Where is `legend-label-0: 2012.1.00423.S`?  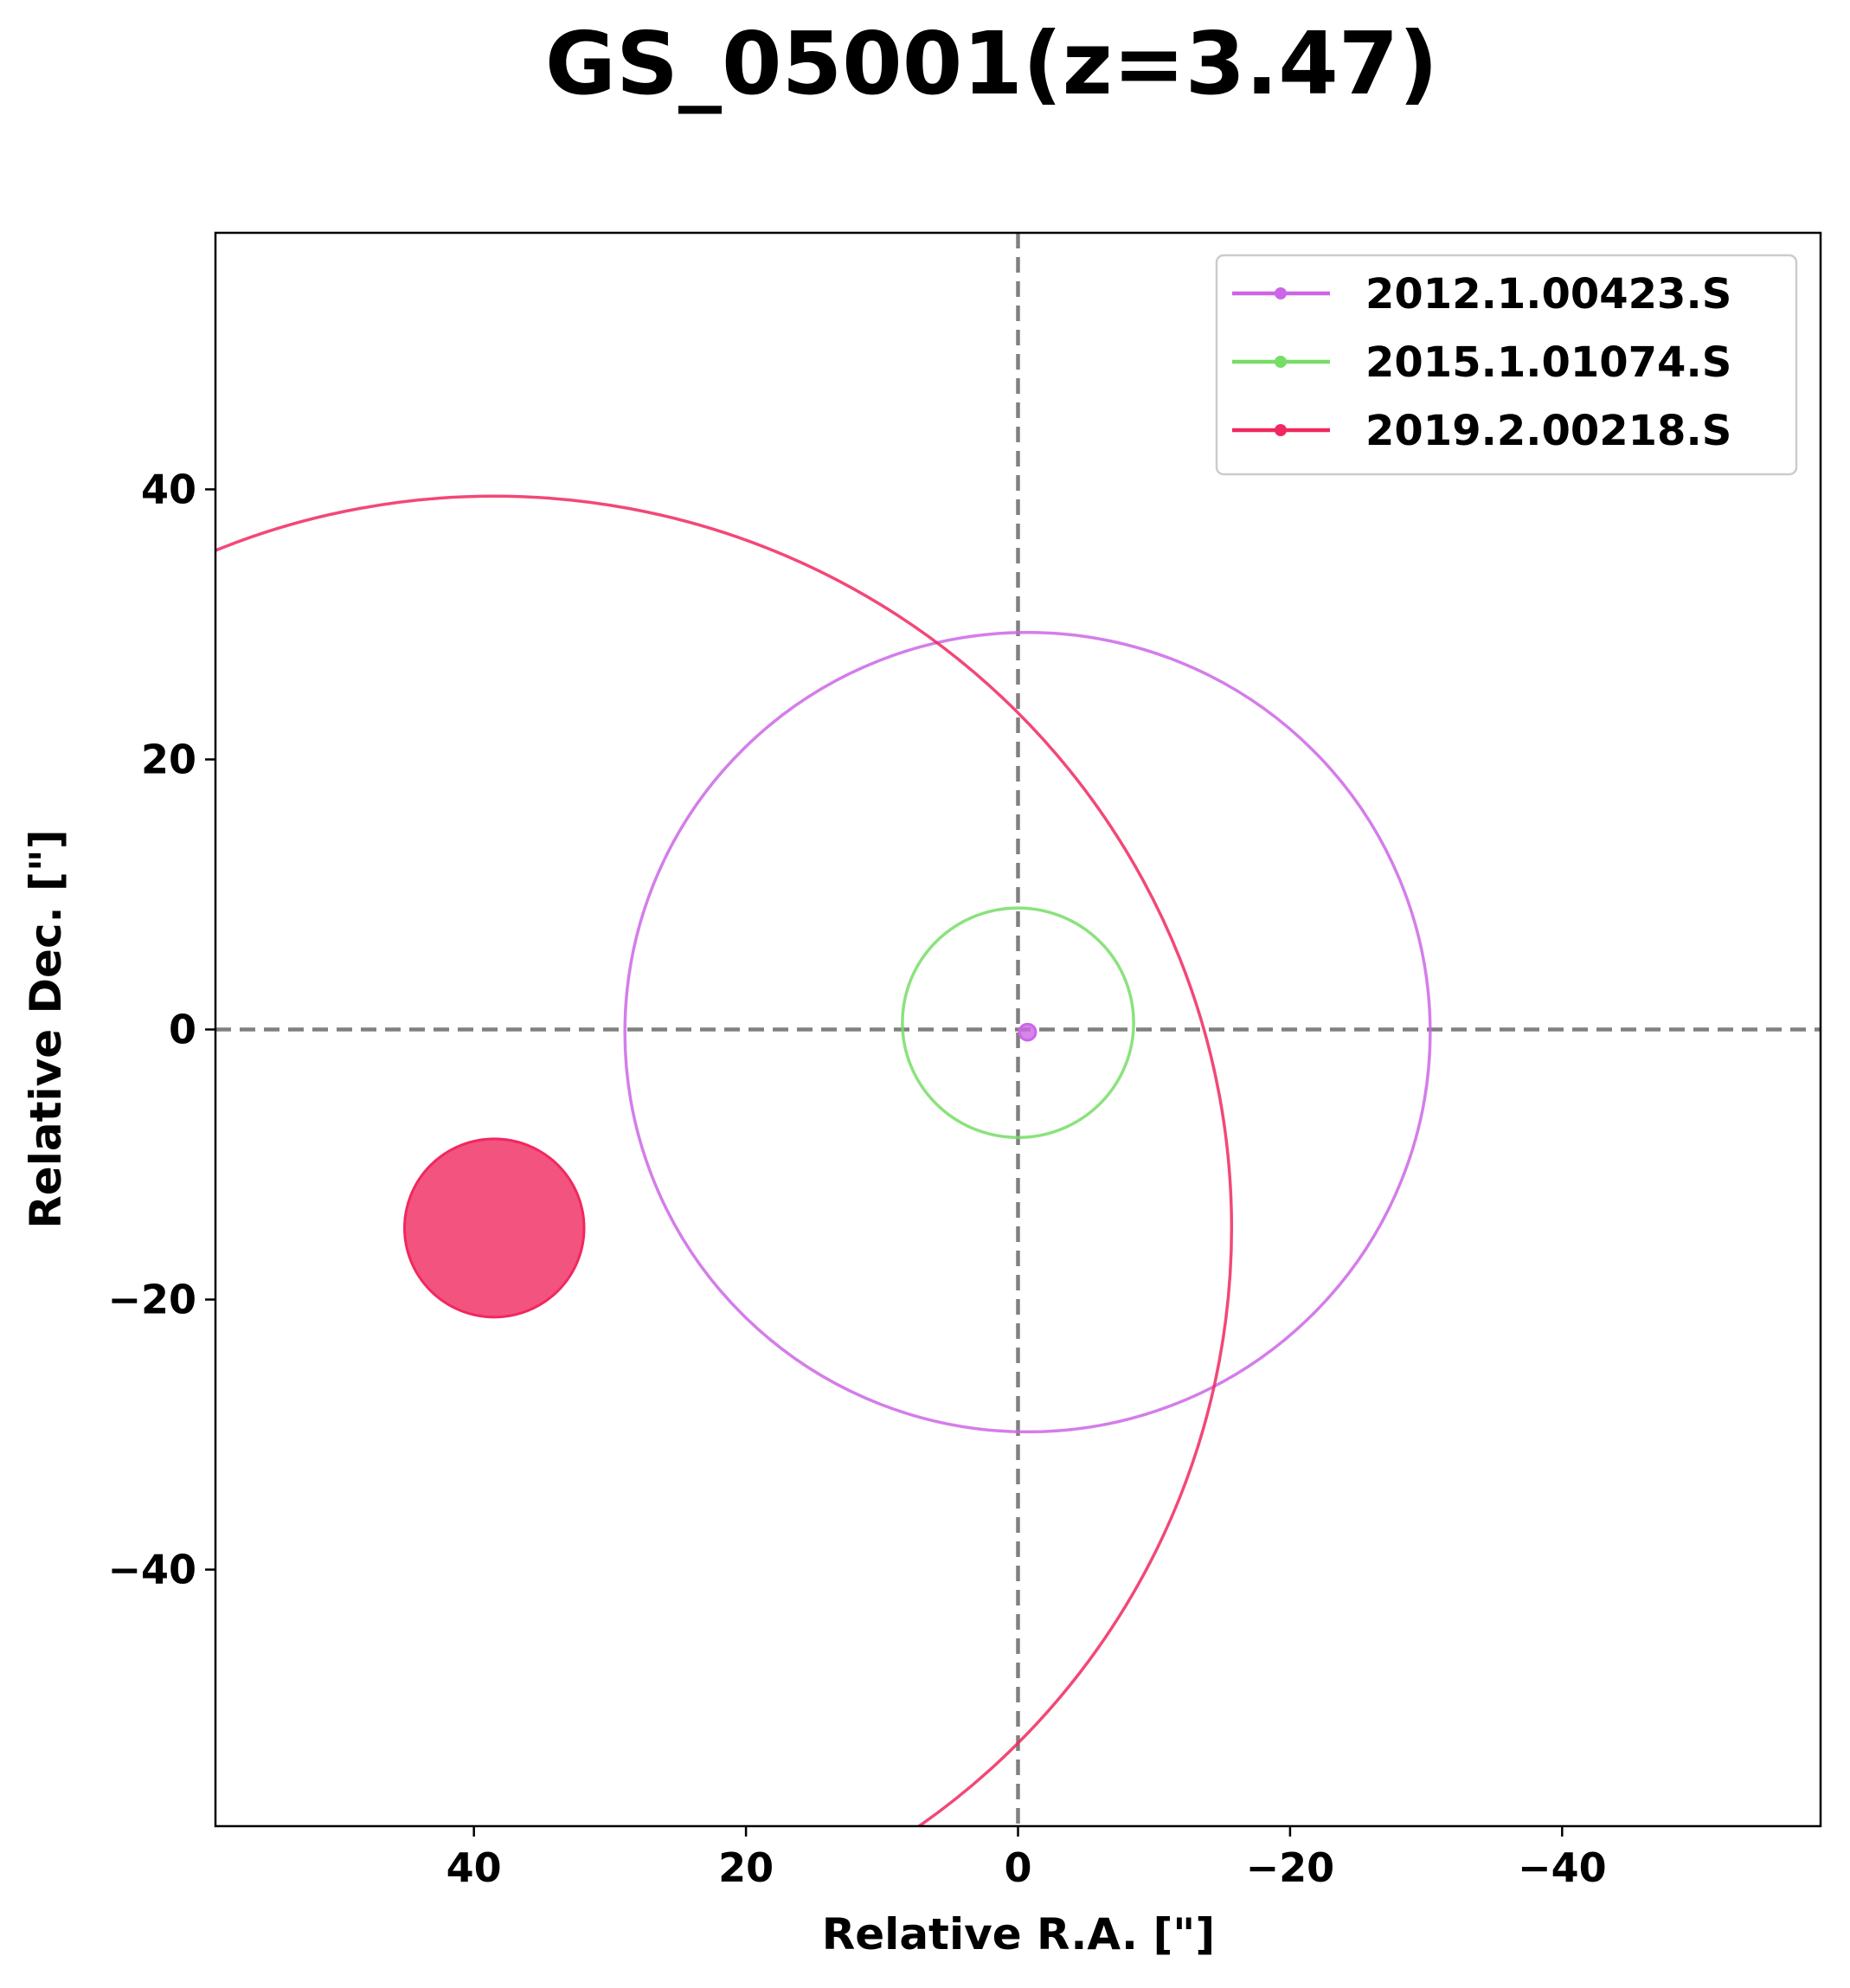
legend-label-0: 2012.1.00423.S is located at coordinates (1548, 294).